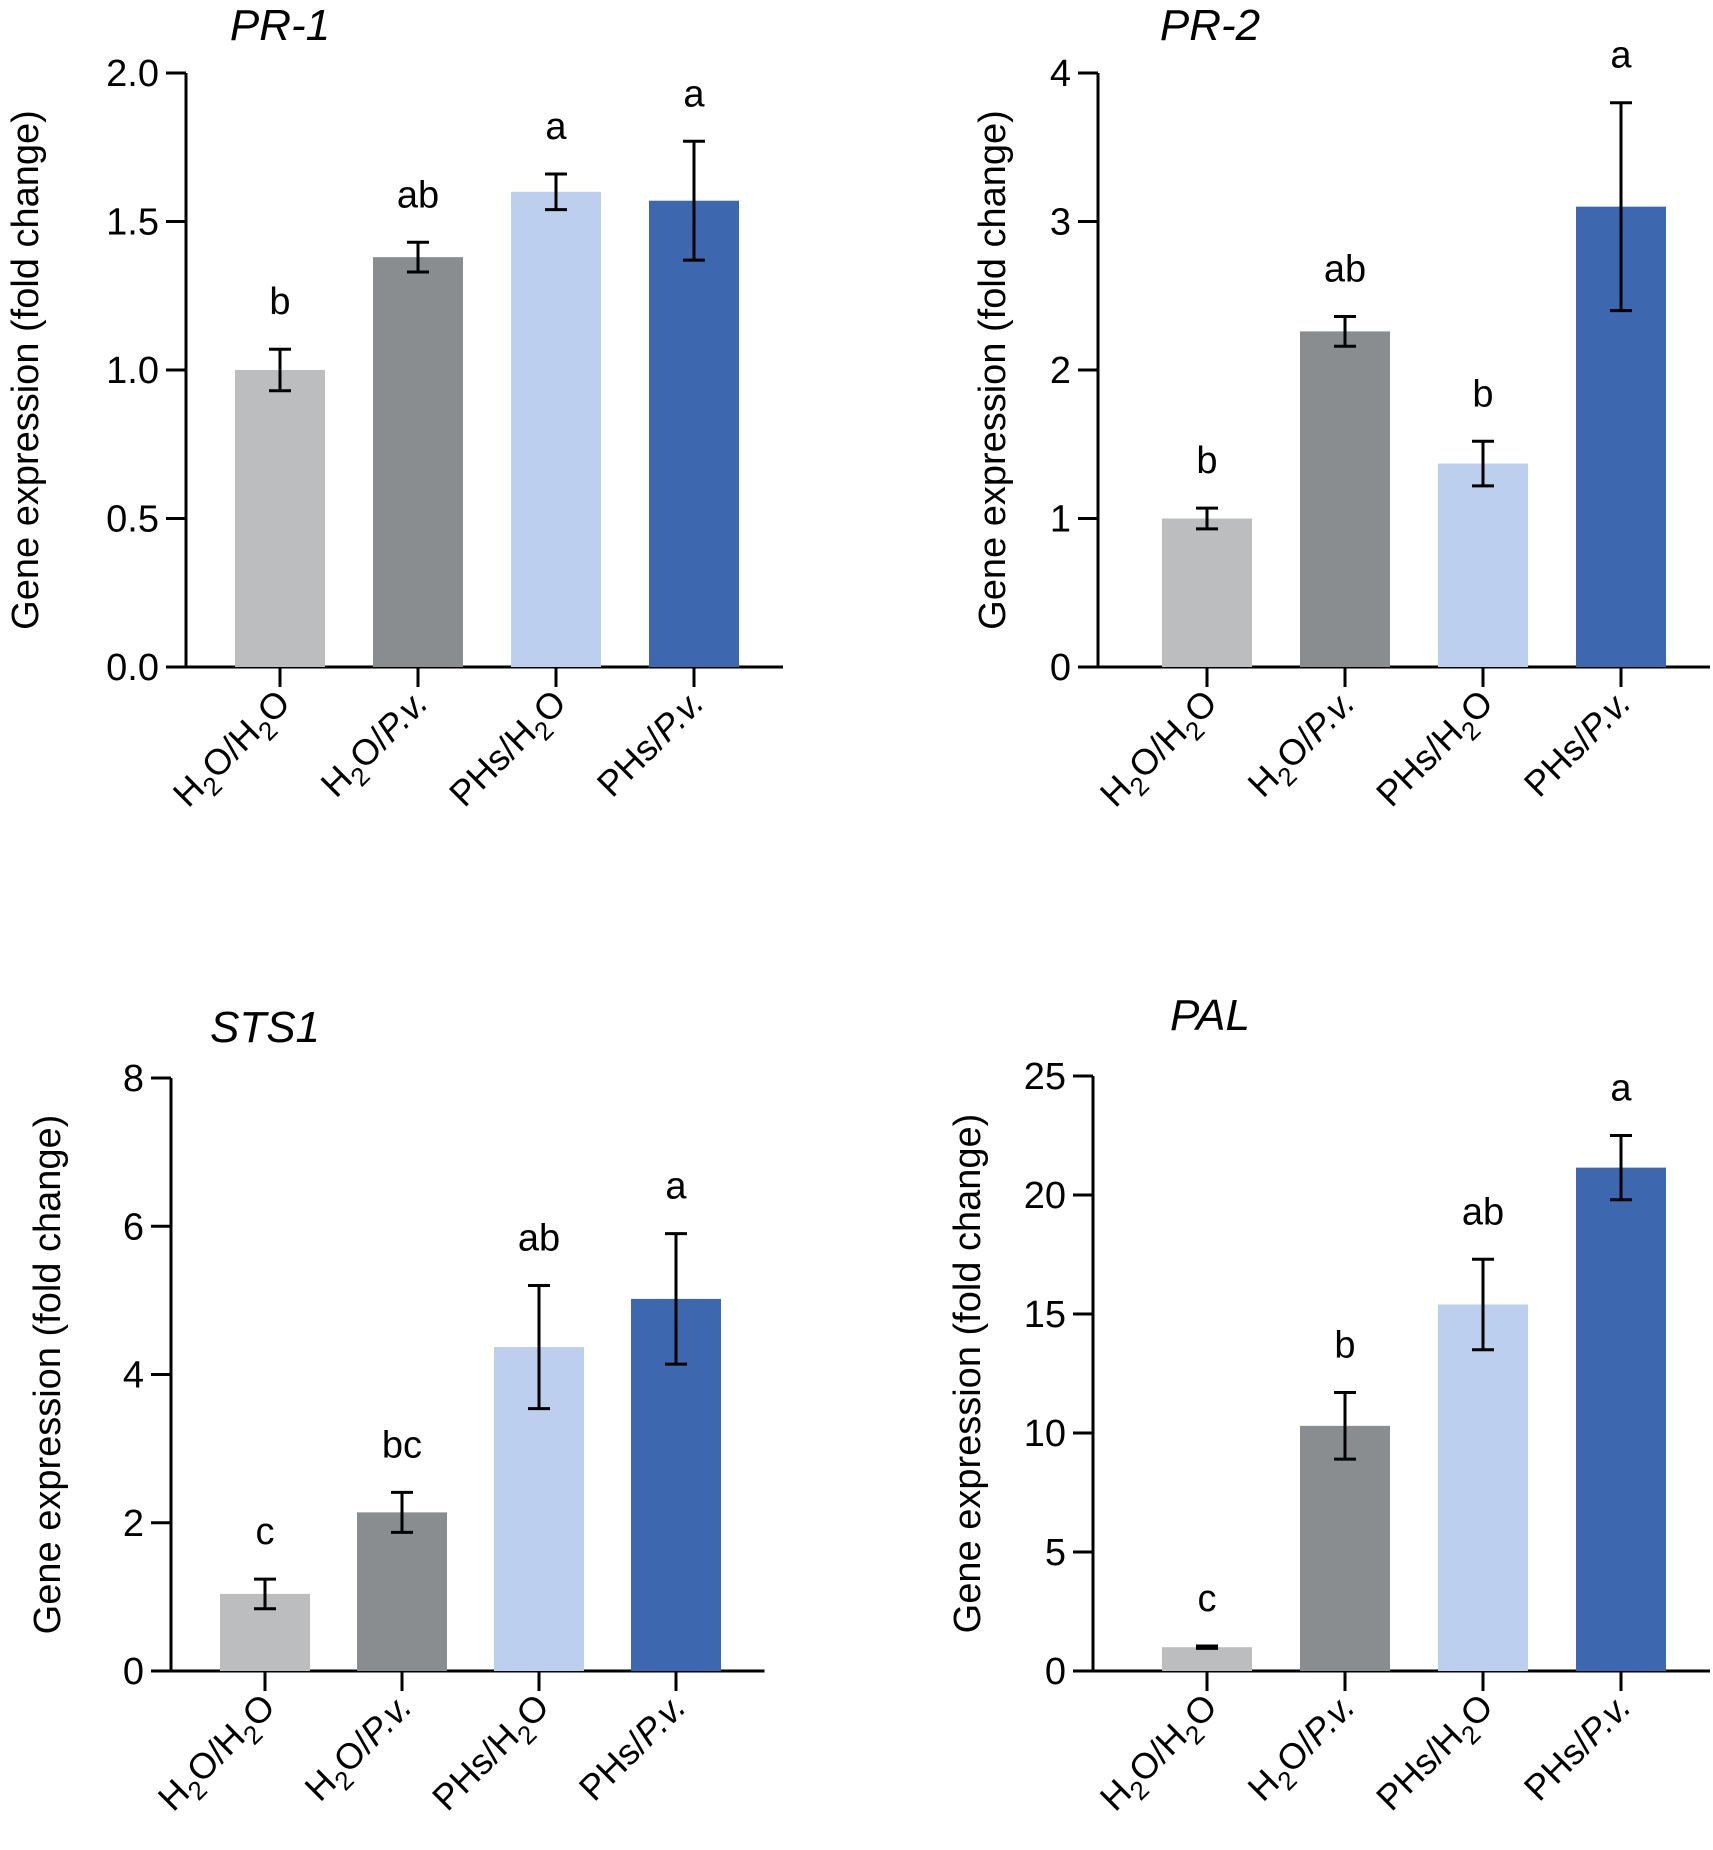 The height and width of the screenshot is (1850, 1713). Describe the element at coordinates (1060, 520) in the screenshot. I see `y-tick-label: 1` at that location.